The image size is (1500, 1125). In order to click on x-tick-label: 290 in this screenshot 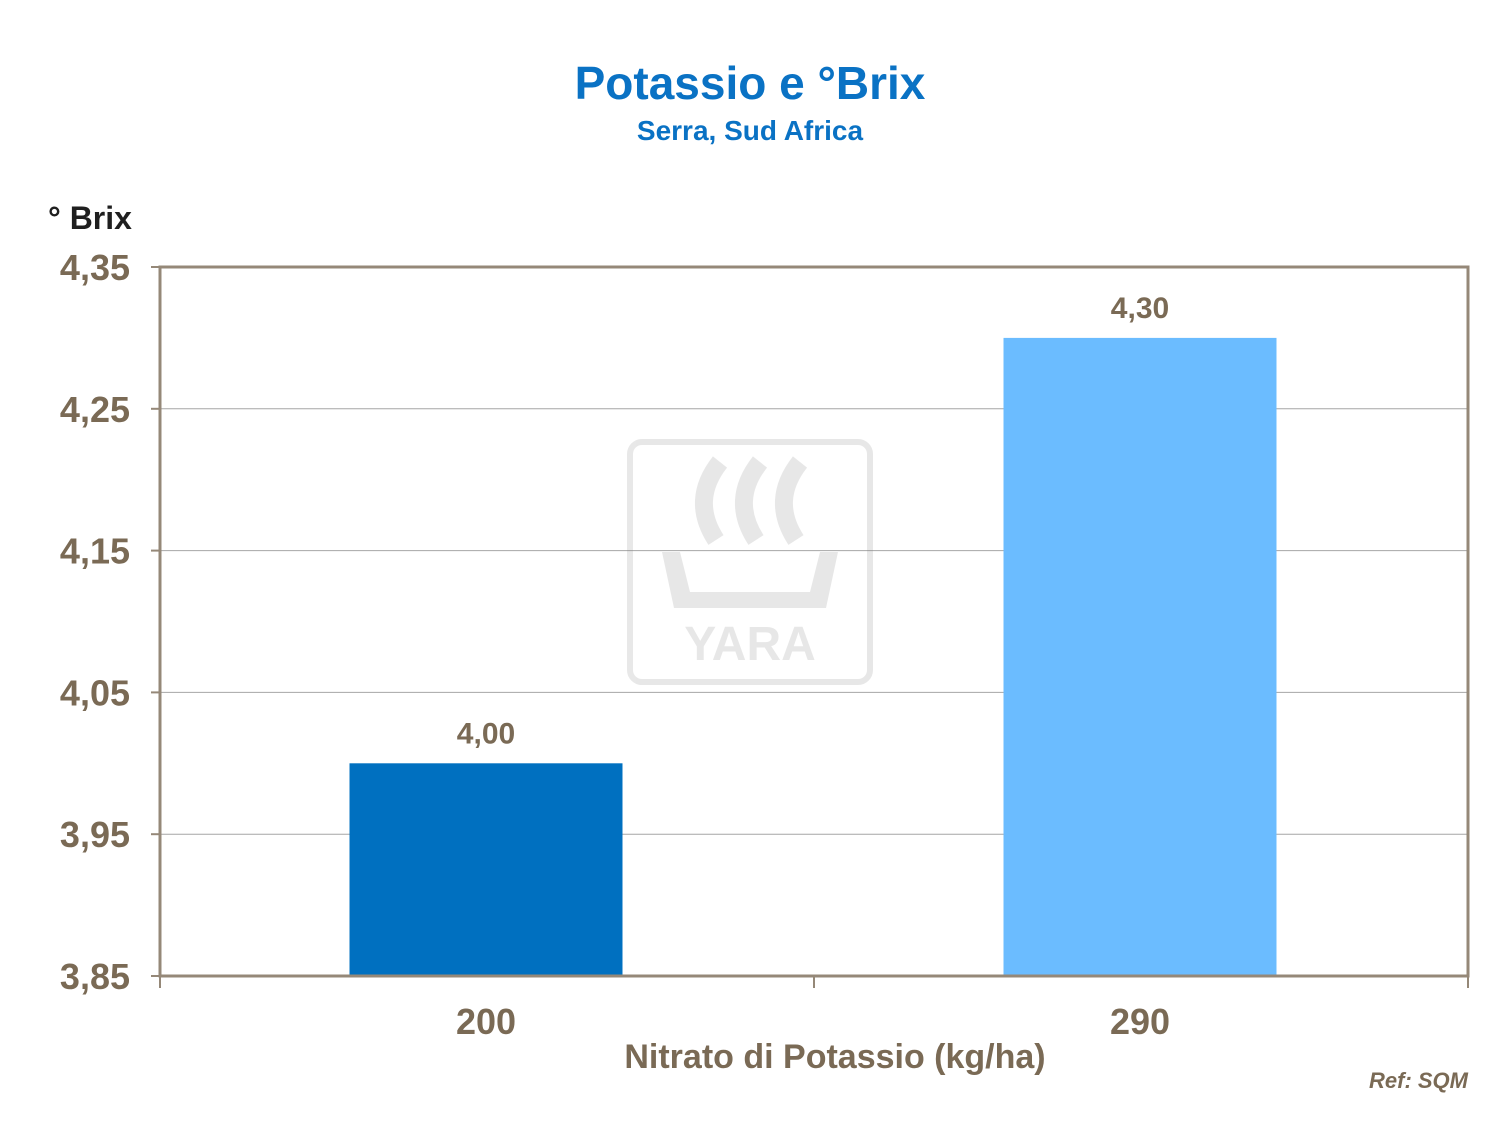, I will do `click(1140, 1021)`.